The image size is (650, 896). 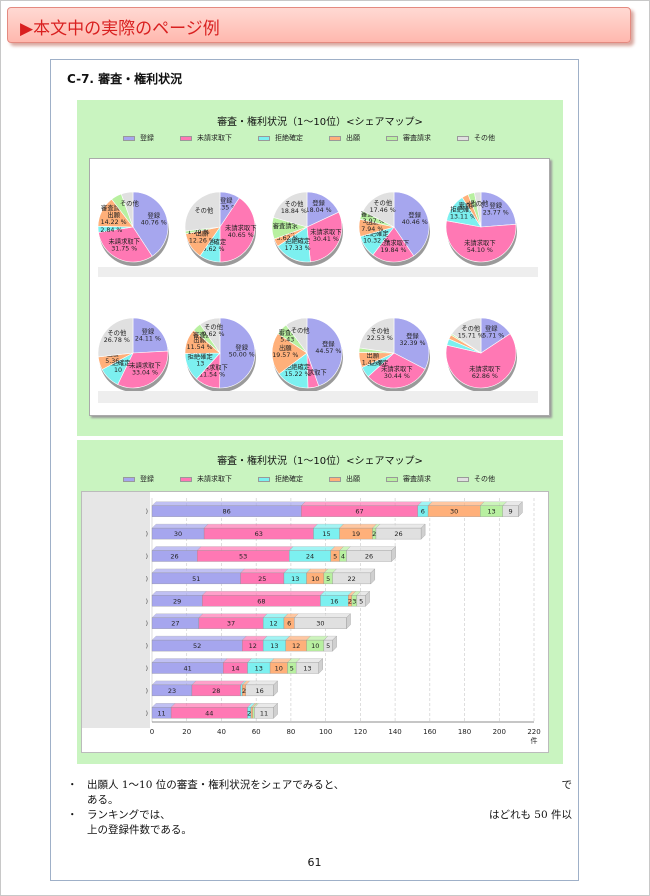 I want to click on legend-item: 拒絶確定, so click(x=280, y=138).